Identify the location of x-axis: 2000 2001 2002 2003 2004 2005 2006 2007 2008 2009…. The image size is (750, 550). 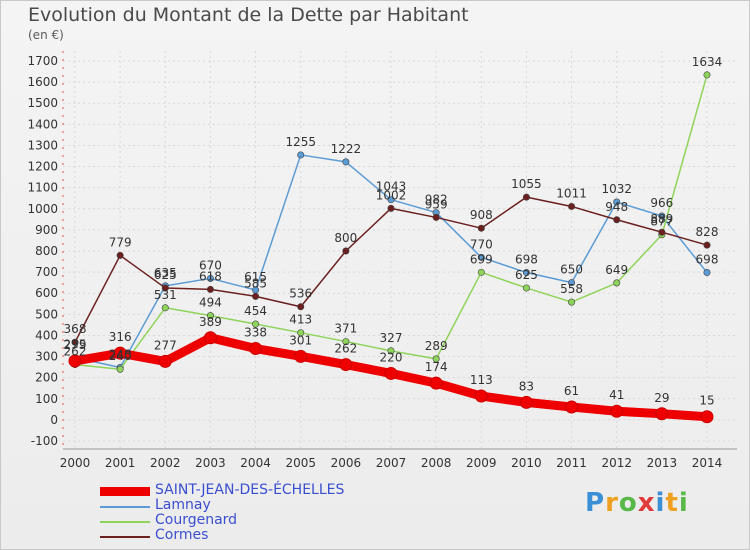
(398, 459).